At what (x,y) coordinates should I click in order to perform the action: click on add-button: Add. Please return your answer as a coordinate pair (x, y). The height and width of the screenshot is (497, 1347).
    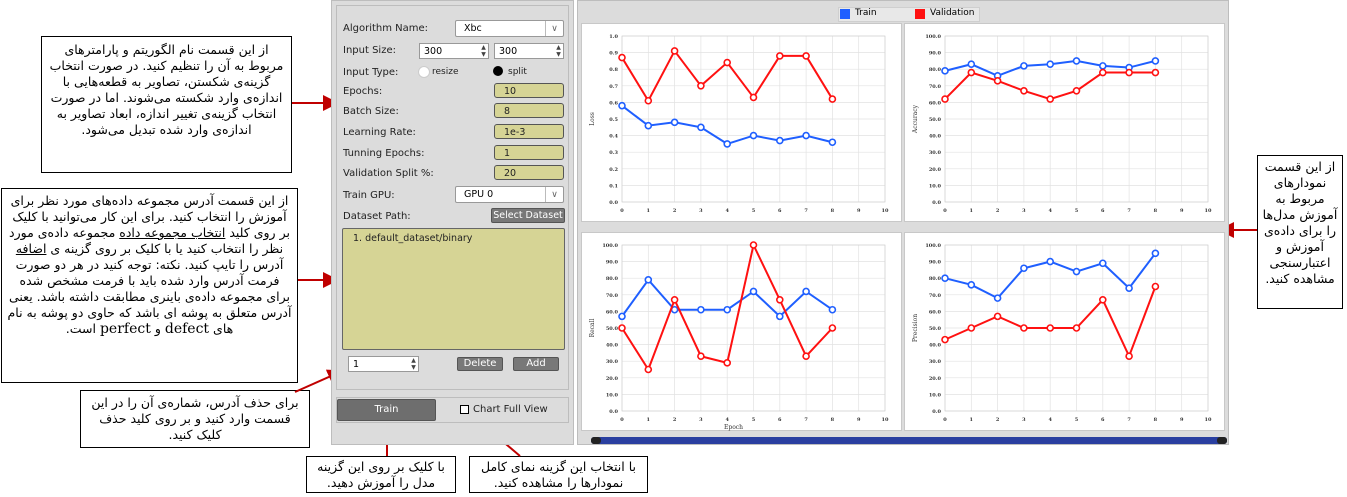
    Looking at the image, I should click on (536, 364).